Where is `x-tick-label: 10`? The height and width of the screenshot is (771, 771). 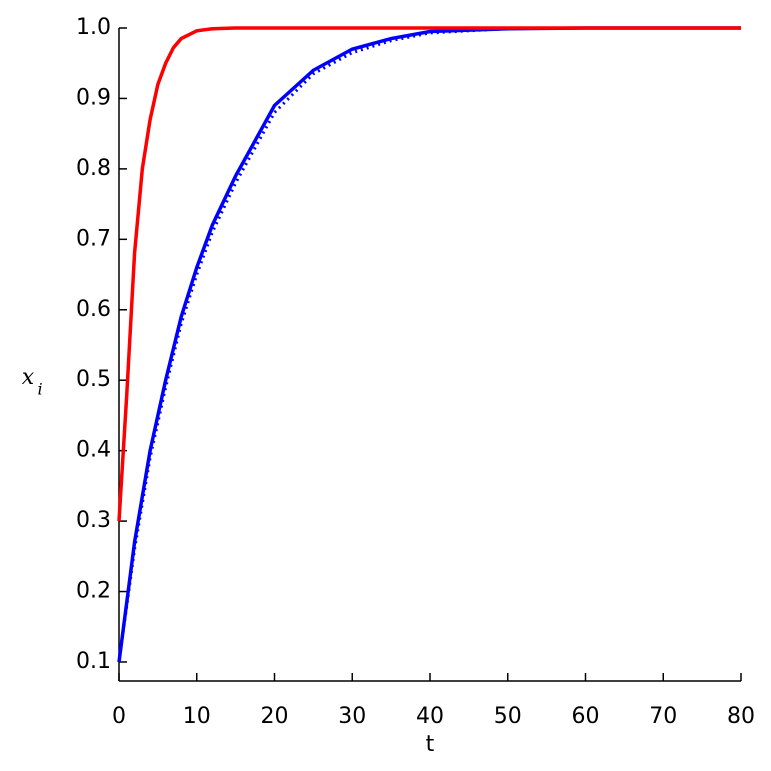 x-tick-label: 10 is located at coordinates (197, 716).